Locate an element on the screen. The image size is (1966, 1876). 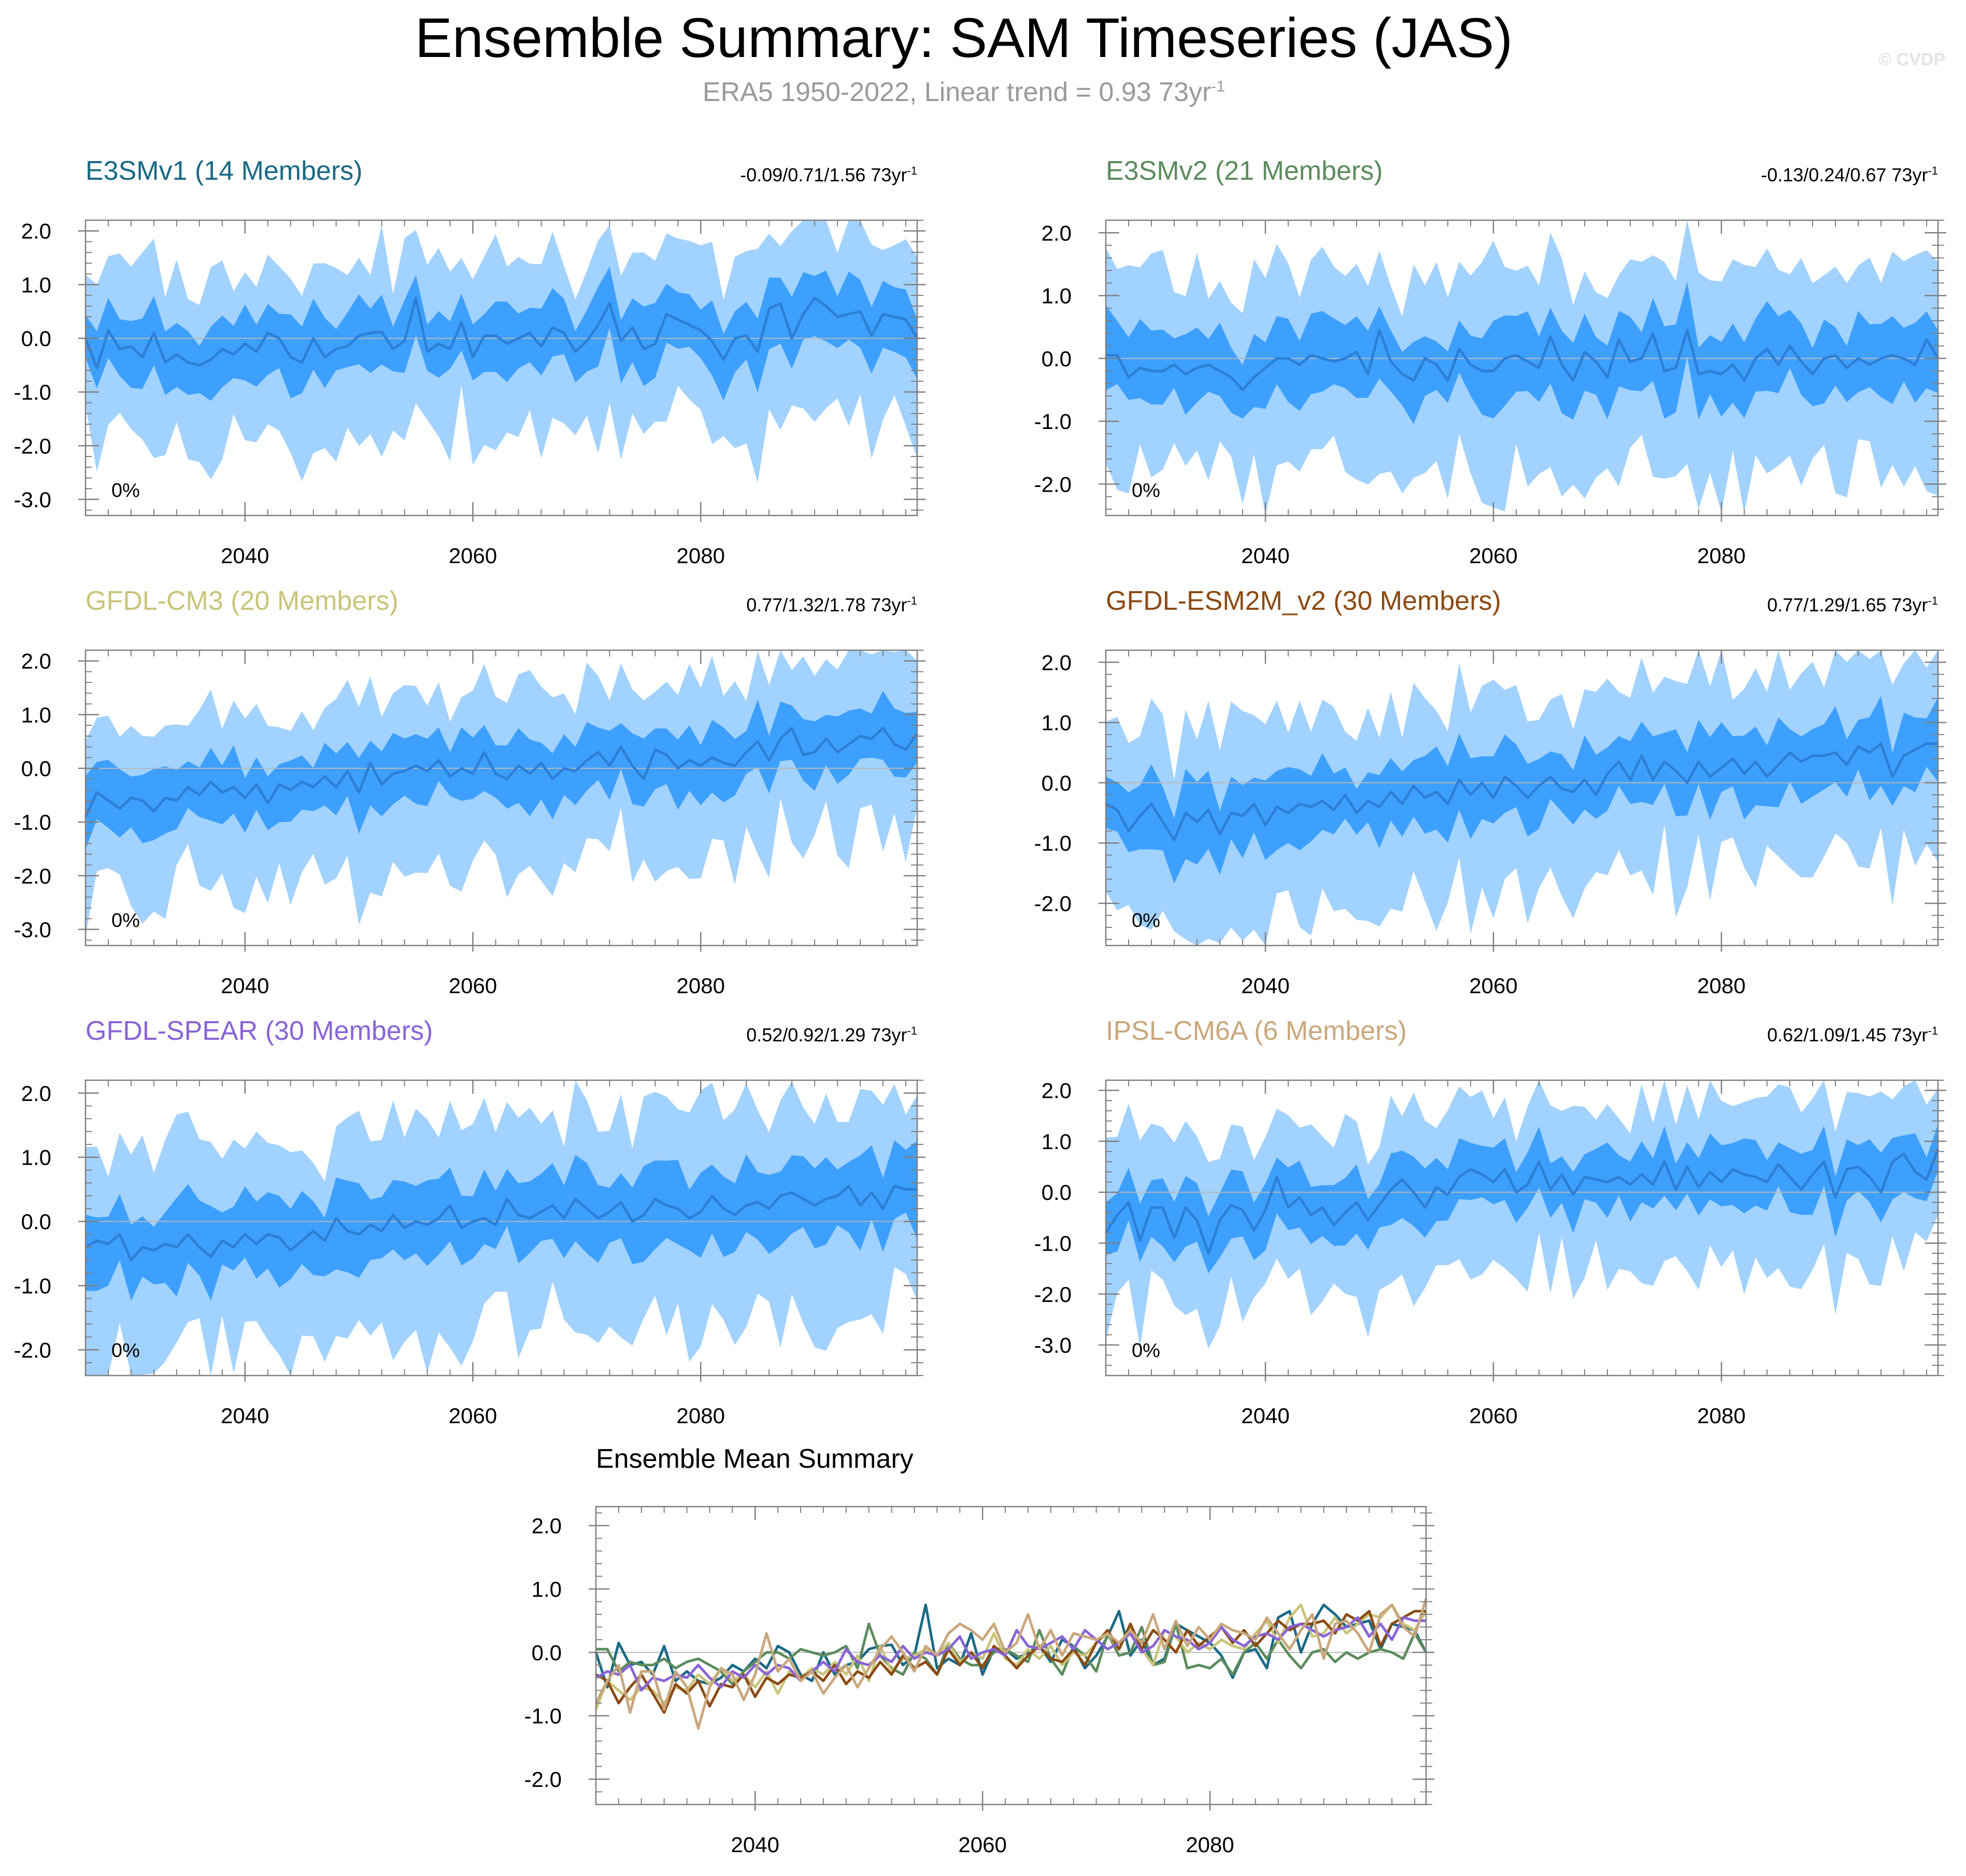
summary-line-e3smv2 is located at coordinates (1012, 1654).